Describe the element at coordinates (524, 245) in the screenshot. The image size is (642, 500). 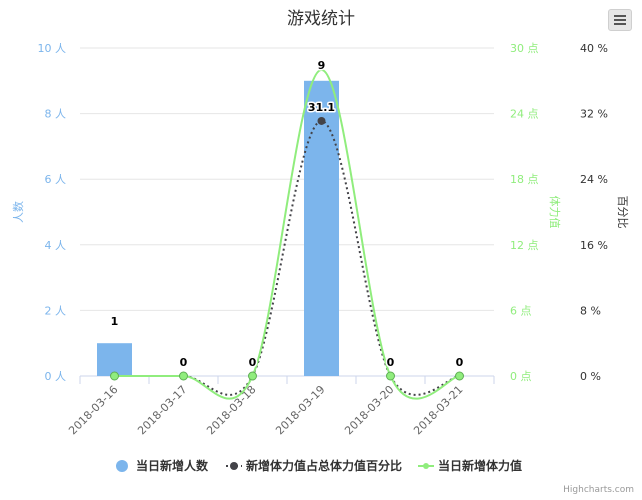
I see `middle-axis-tick-label: 12 点` at that location.